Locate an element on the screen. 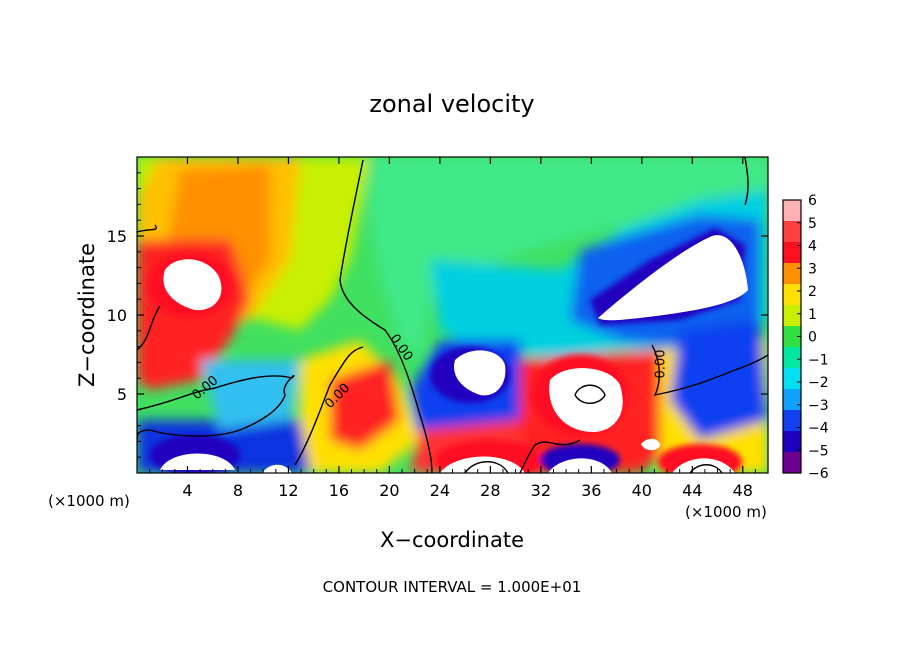  colorbar-tick-label: −5 is located at coordinates (818, 451).